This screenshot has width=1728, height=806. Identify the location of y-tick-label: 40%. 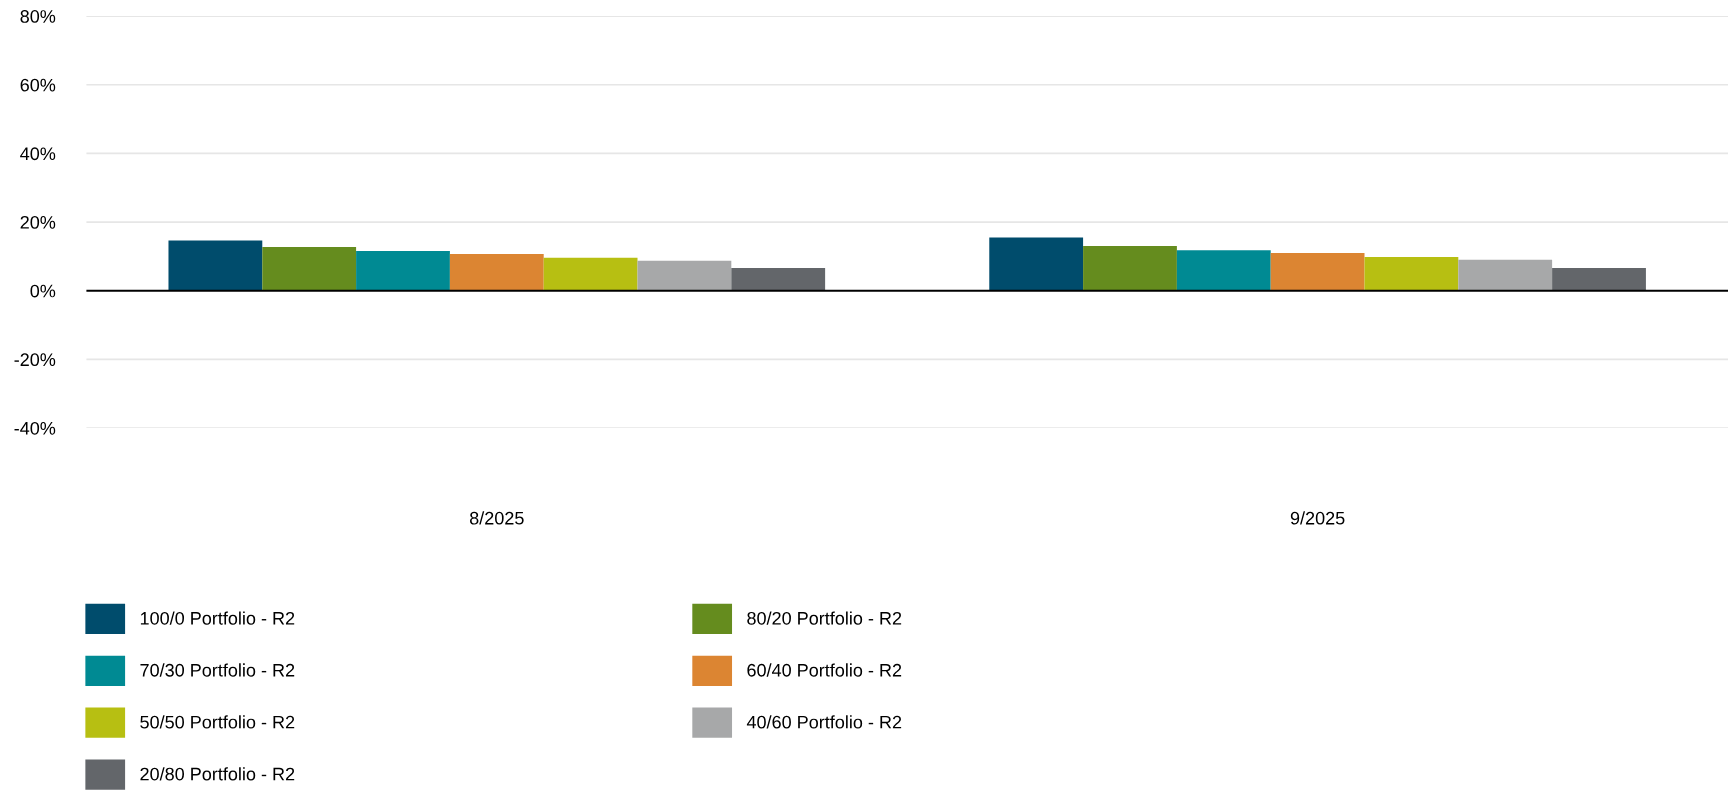
(38, 154).